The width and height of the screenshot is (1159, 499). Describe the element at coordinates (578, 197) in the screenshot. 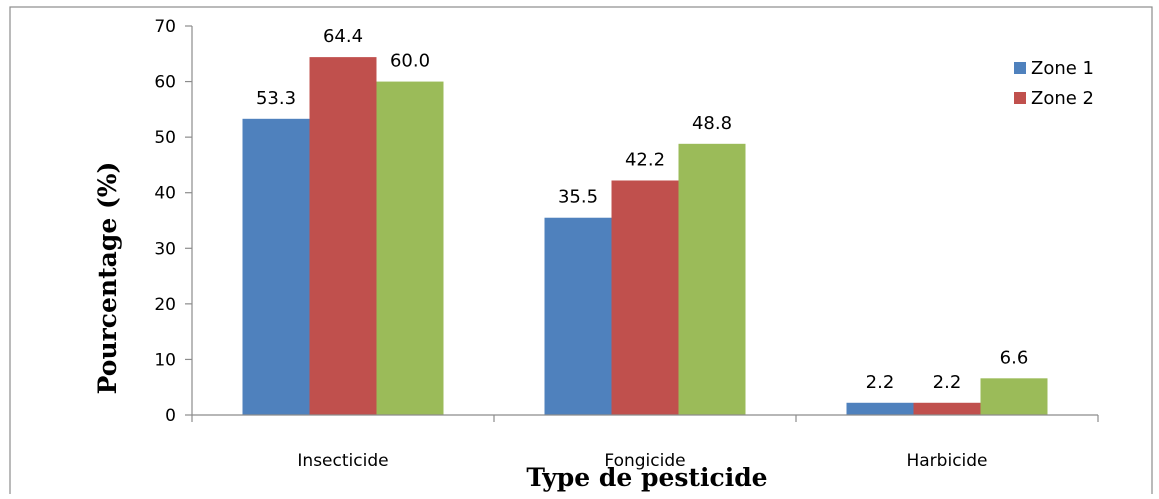

I see `data-label-fongicide-zone-1: 35.5` at that location.